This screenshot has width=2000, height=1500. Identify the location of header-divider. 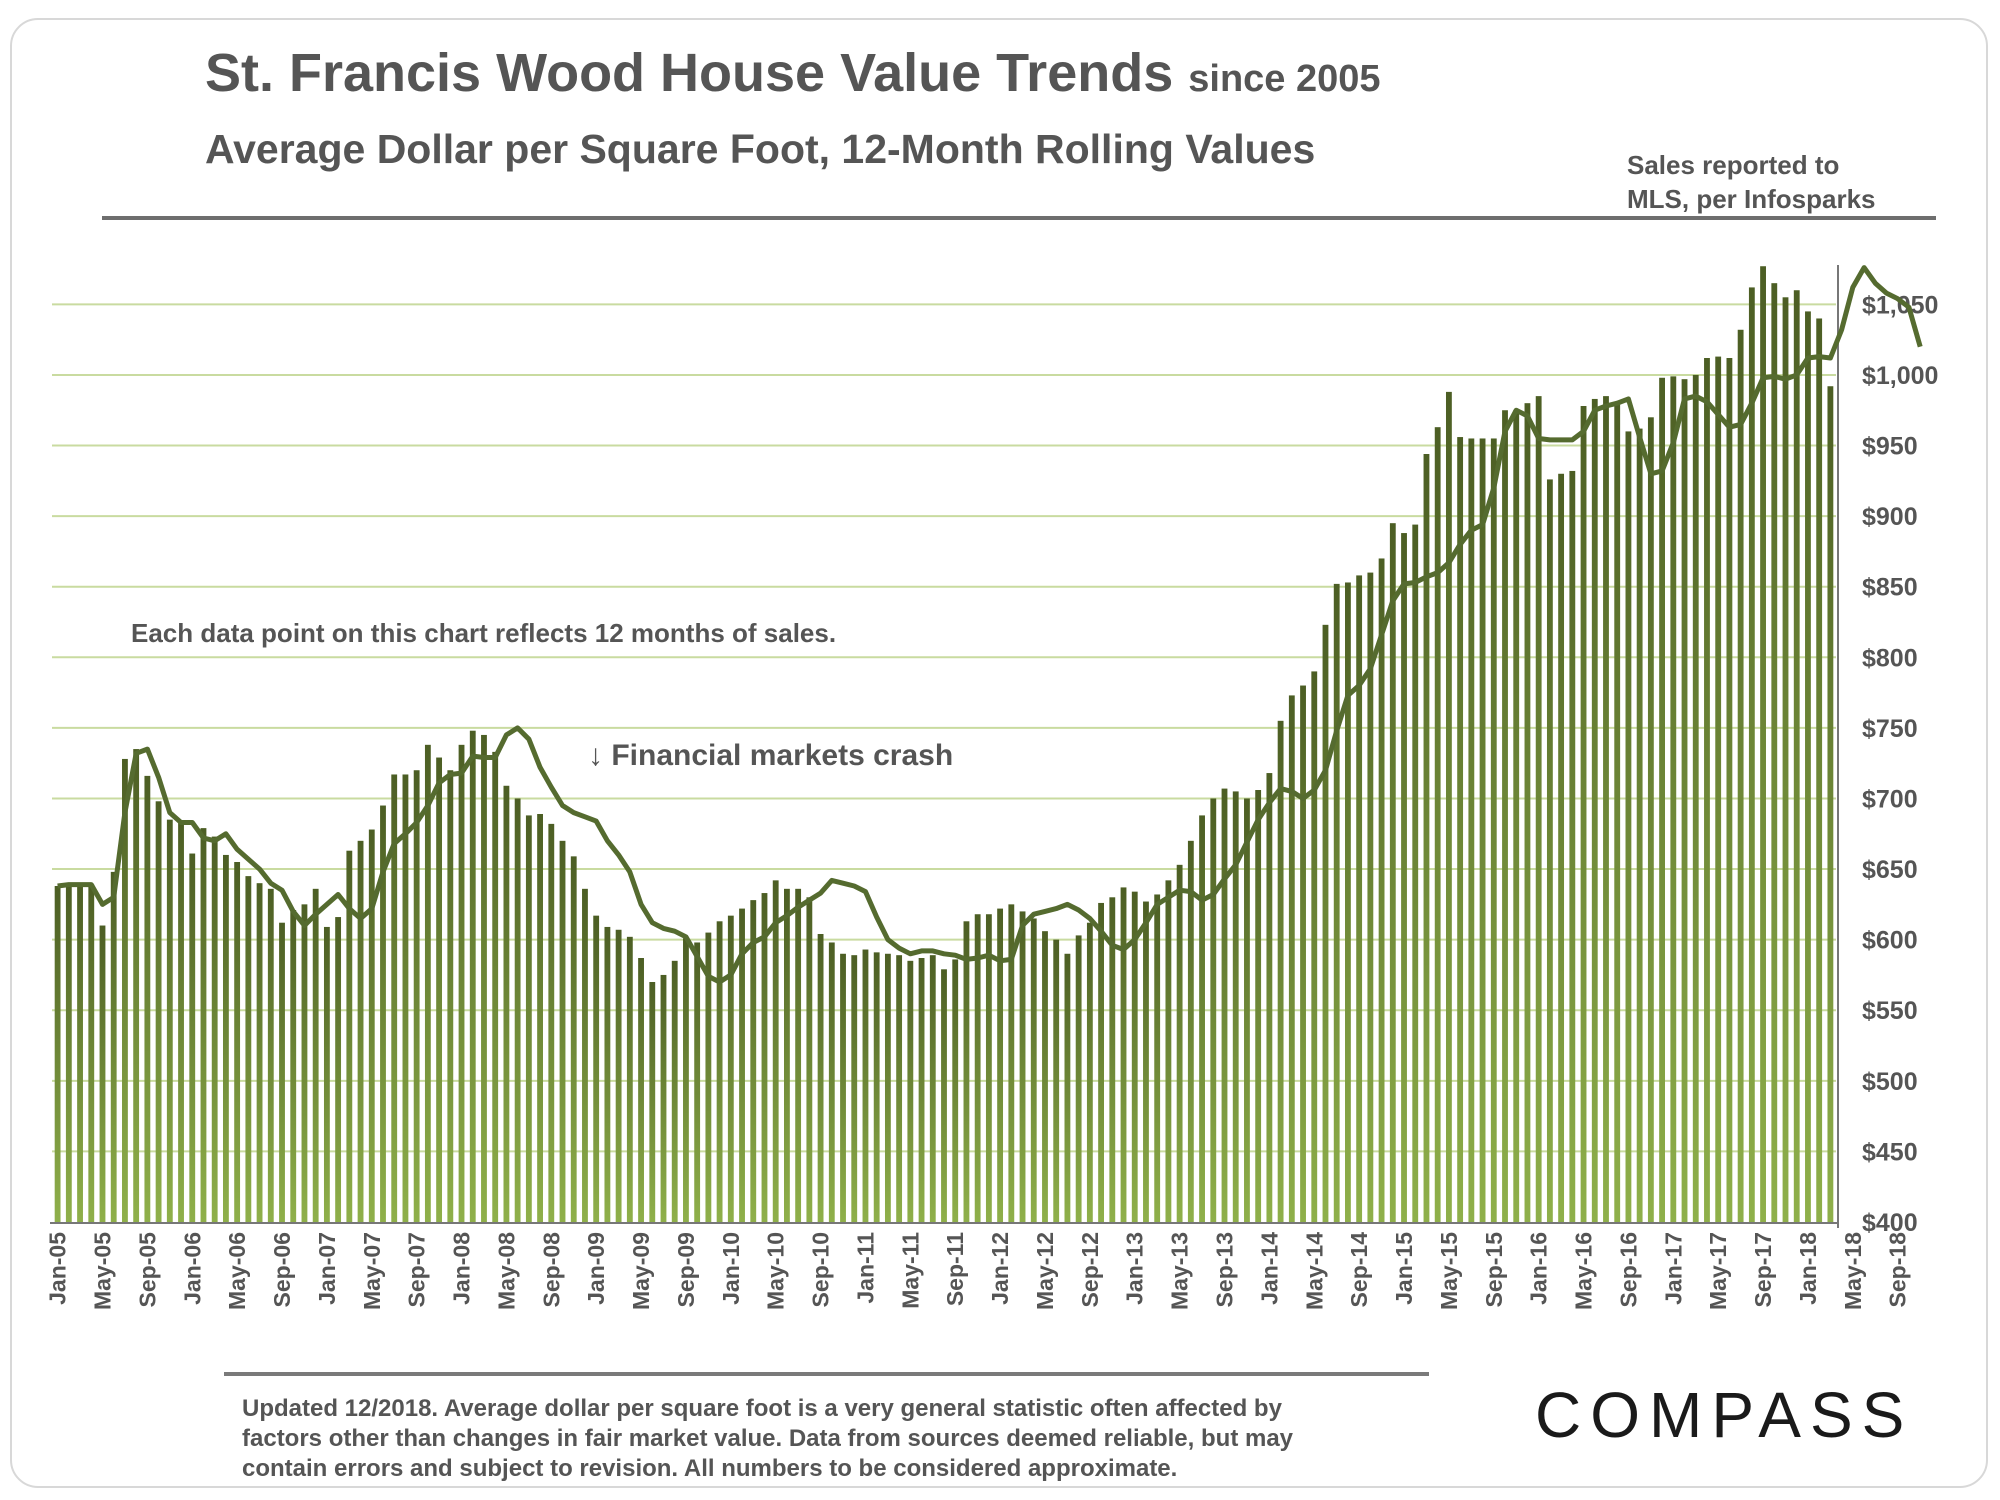
(1019, 218).